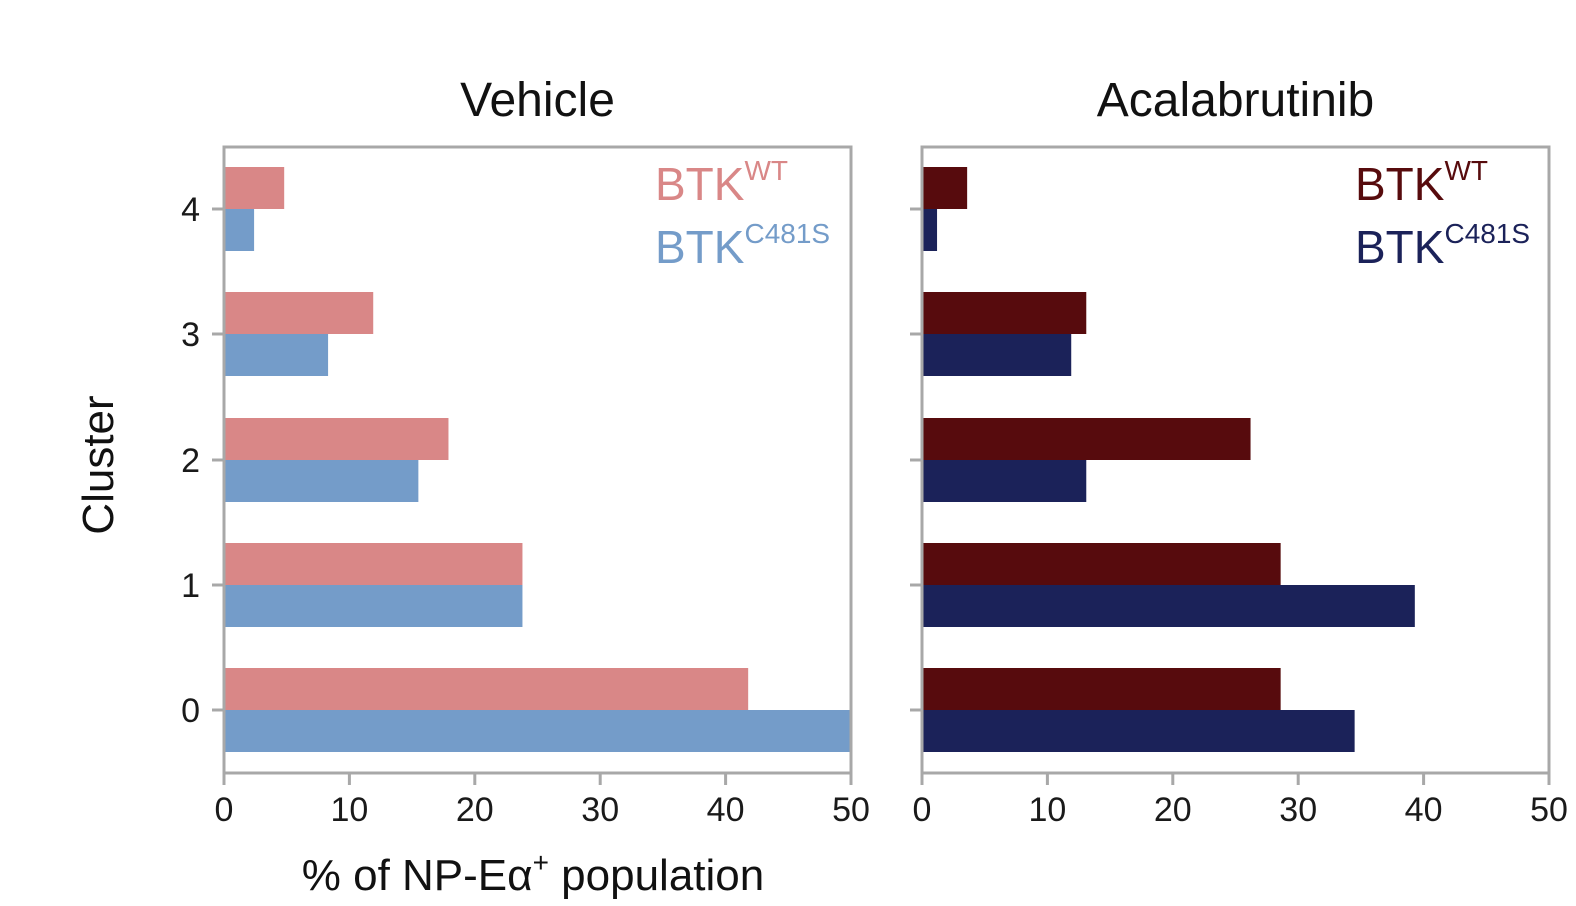  I want to click on bar-0-s1-c4, so click(239, 230).